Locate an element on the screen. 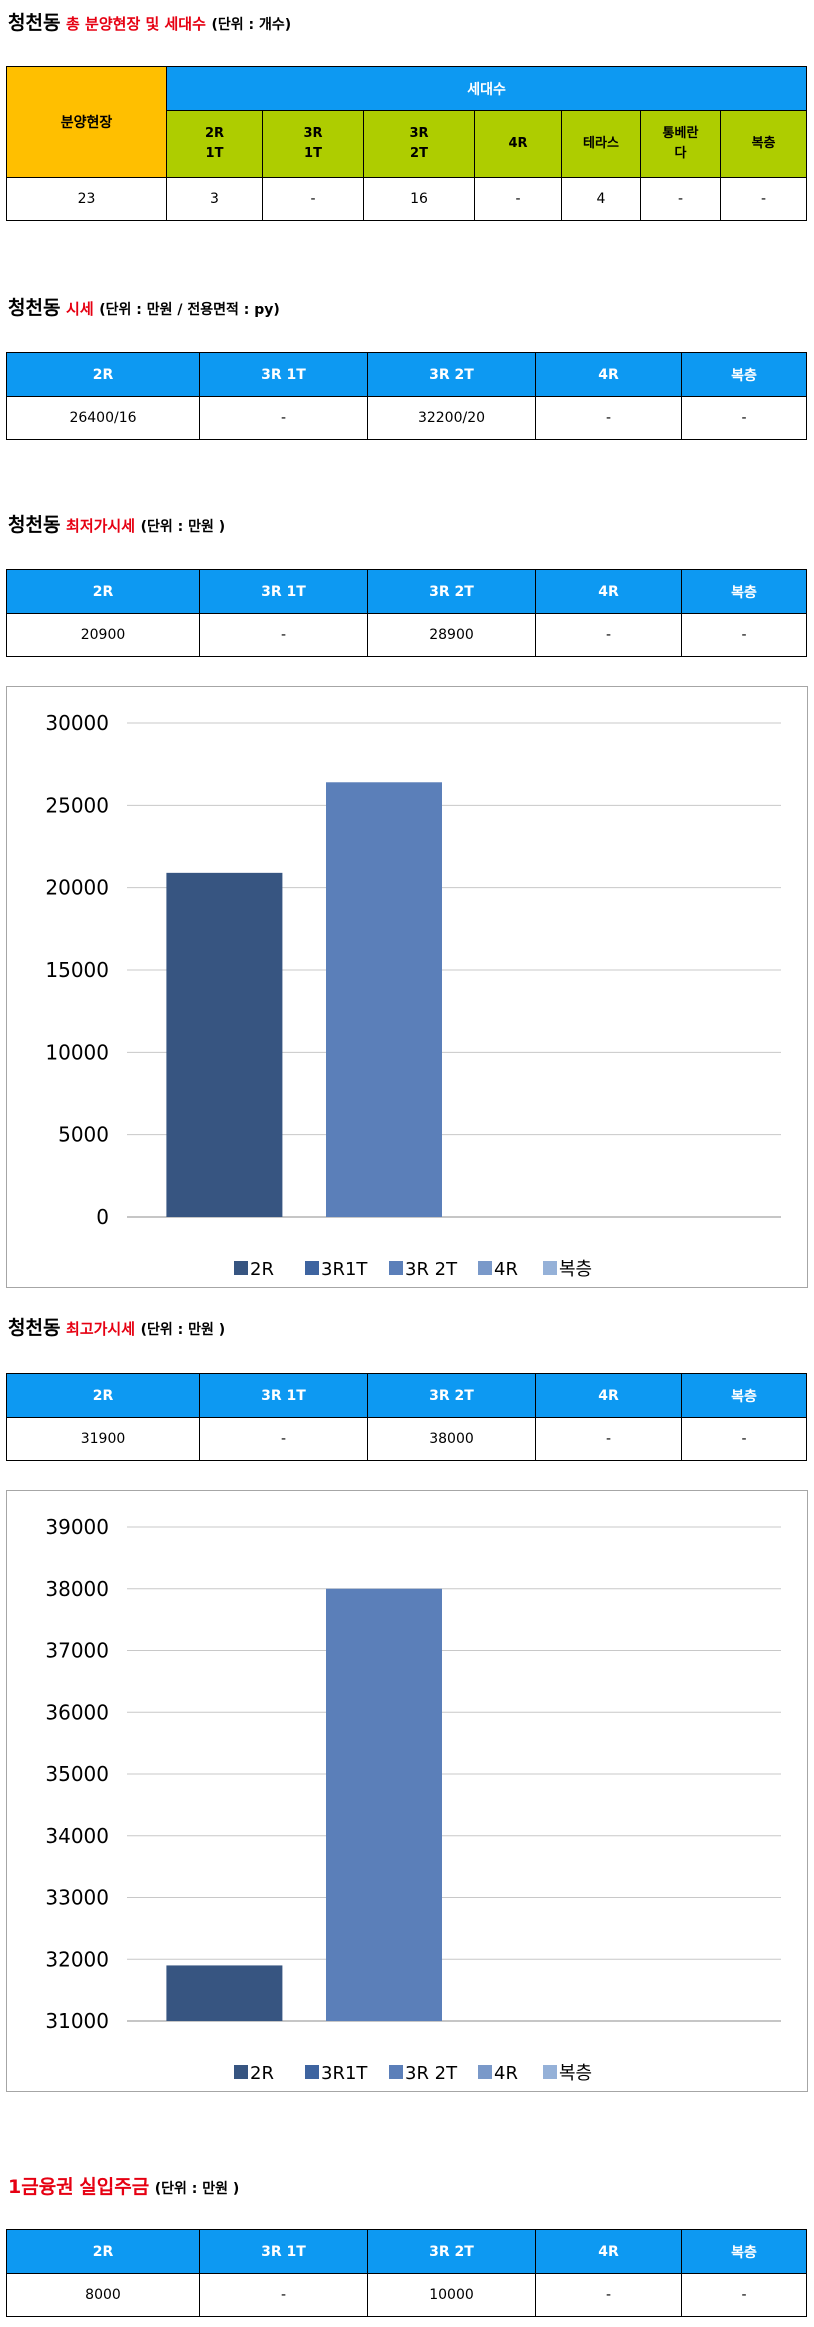 The height and width of the screenshot is (2327, 814). units-title: 총 분양현장 및 세대수 is located at coordinates (136, 24).